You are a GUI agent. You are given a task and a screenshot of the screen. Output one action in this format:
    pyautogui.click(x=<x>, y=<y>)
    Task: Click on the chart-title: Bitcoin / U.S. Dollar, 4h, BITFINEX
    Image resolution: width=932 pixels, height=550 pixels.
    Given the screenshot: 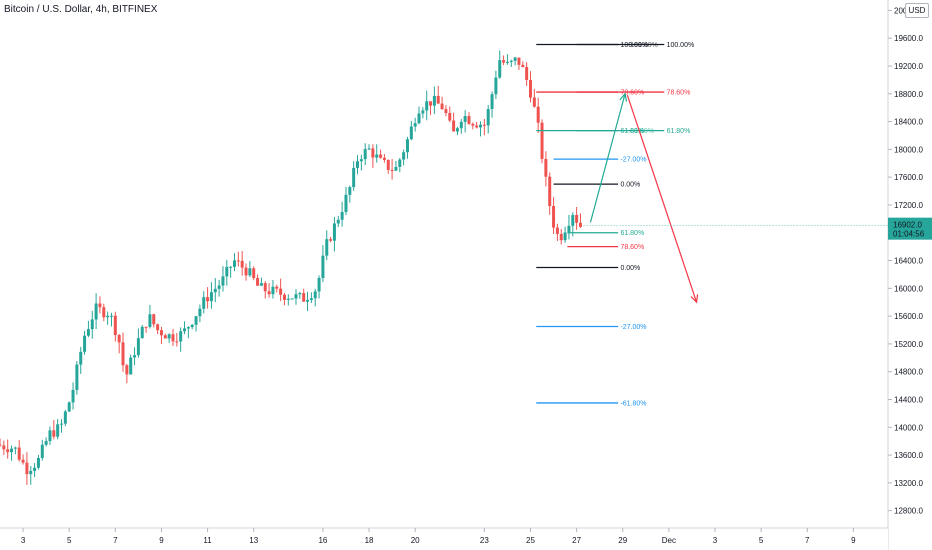 What is the action you would take?
    pyautogui.click(x=81, y=9)
    